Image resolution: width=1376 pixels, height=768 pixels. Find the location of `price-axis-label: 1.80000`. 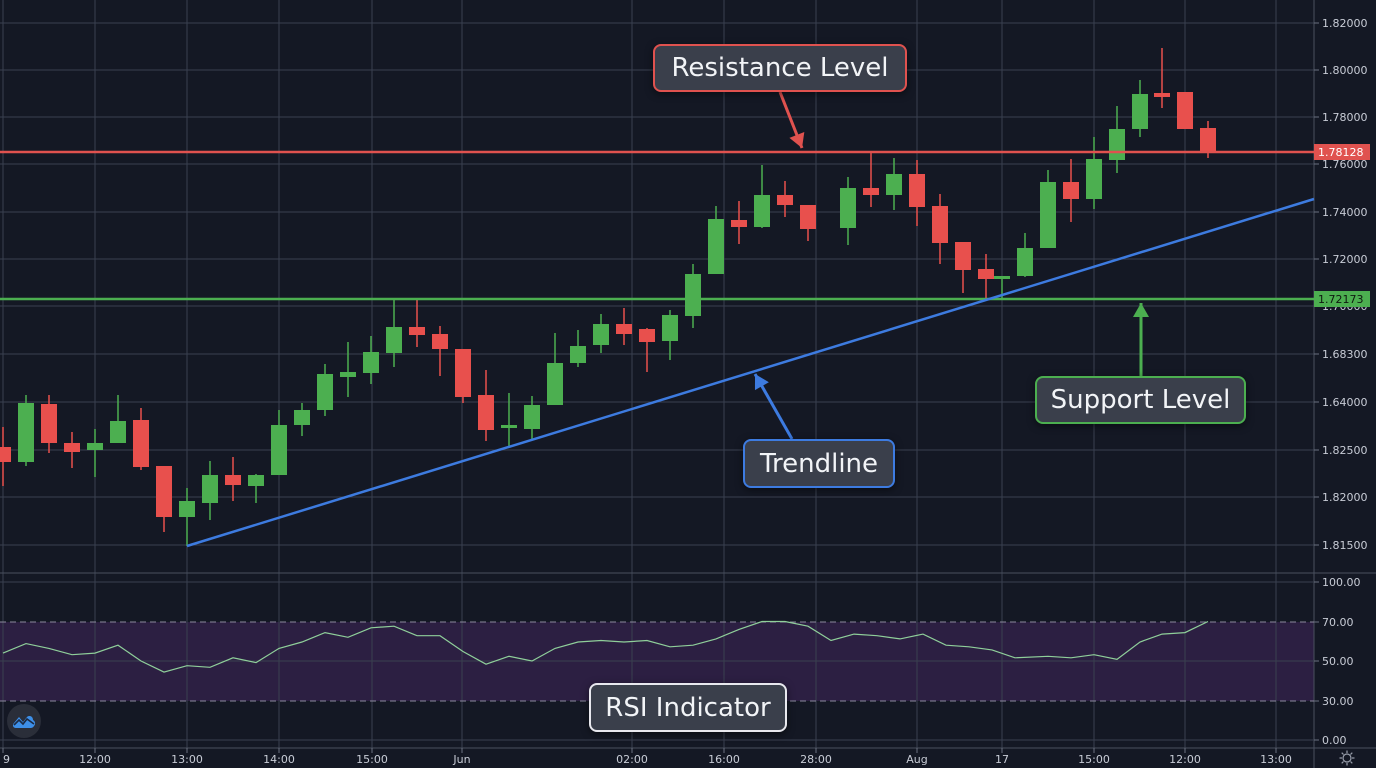

price-axis-label: 1.80000 is located at coordinates (1345, 70).